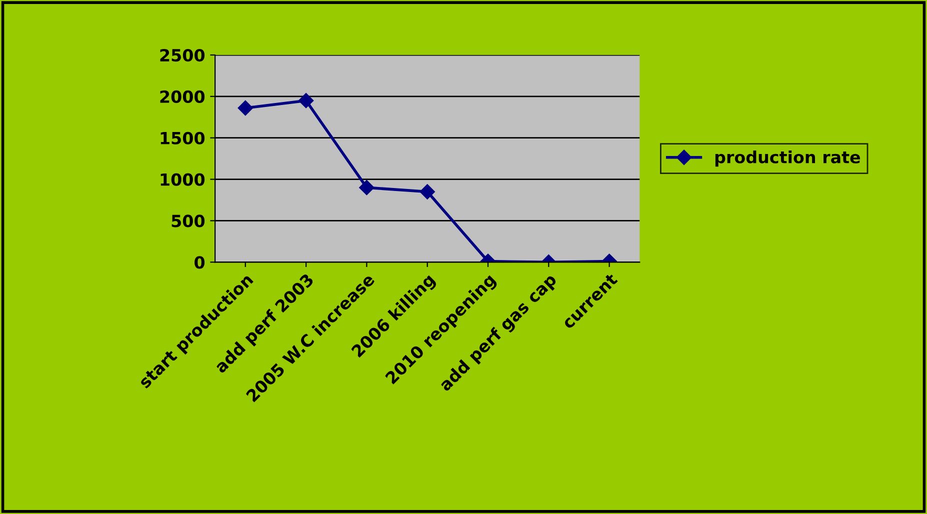  Describe the element at coordinates (182, 96) in the screenshot. I see `y-tick-label: 2000` at that location.